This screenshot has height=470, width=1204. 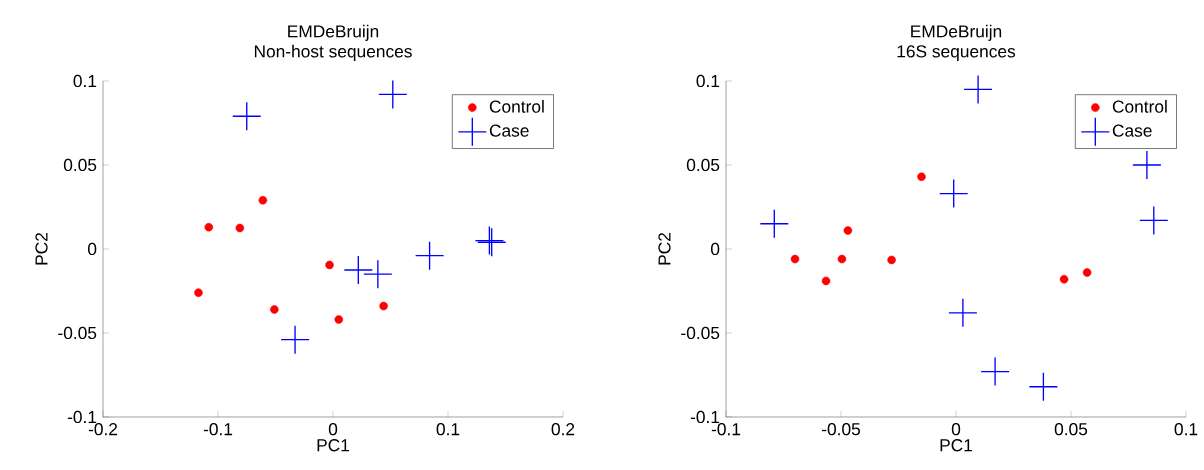 I want to click on x-tick-label: 0.2, so click(x=563, y=429).